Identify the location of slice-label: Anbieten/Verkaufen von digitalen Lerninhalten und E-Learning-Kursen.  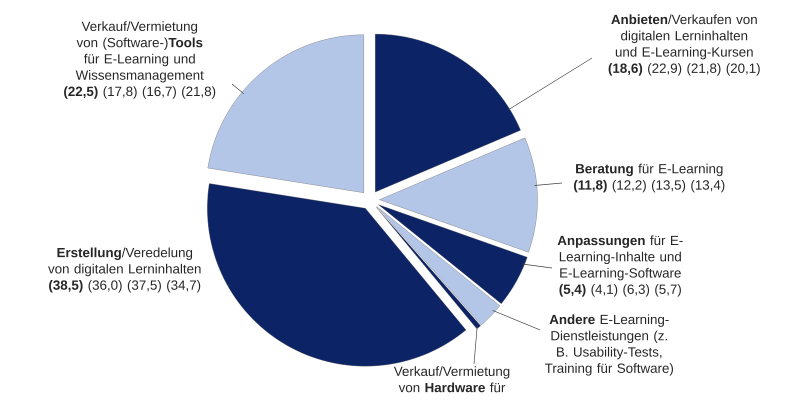
(684, 37).